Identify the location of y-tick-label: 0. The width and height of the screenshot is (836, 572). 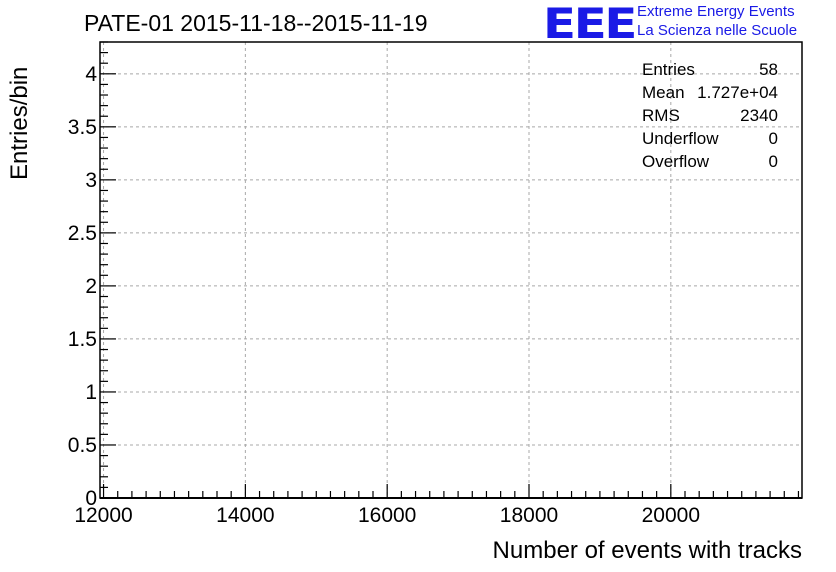
(91, 498).